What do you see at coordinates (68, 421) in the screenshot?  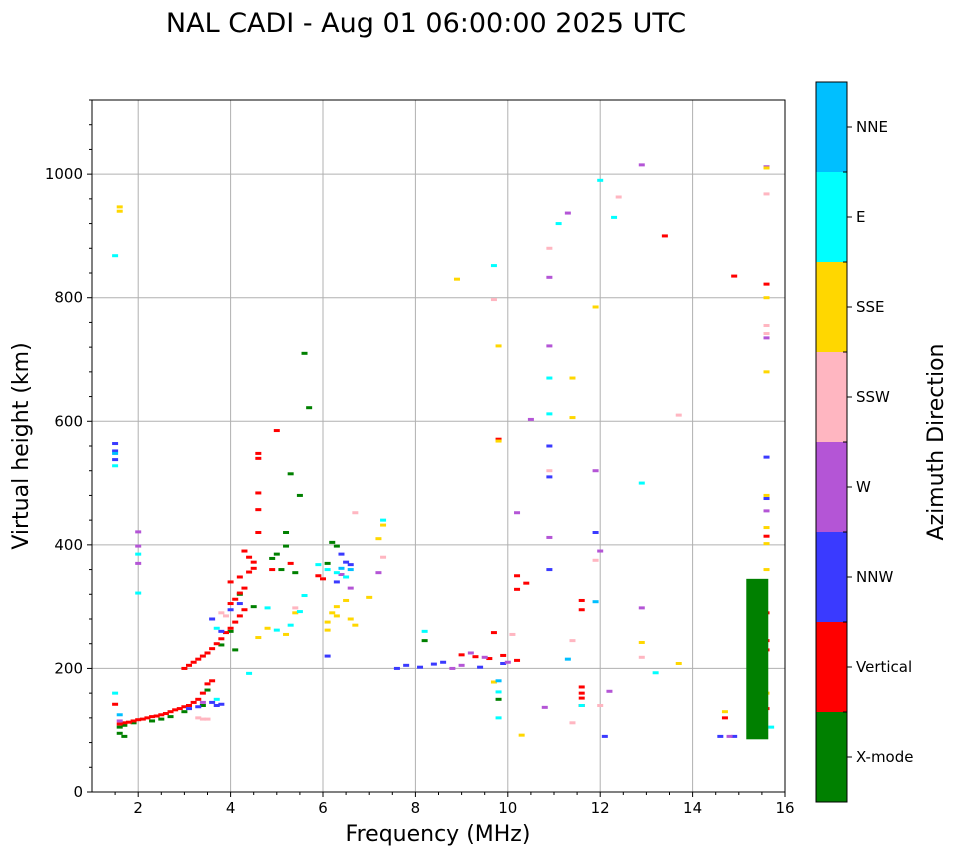 I see `y-tick-label: 600` at bounding box center [68, 421].